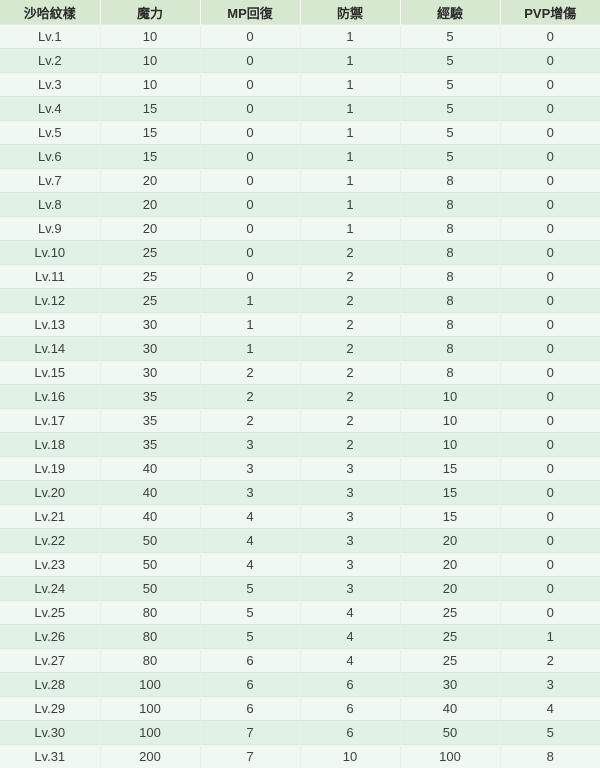  What do you see at coordinates (49, 108) in the screenshot?
I see `level-cell: Lv.4` at bounding box center [49, 108].